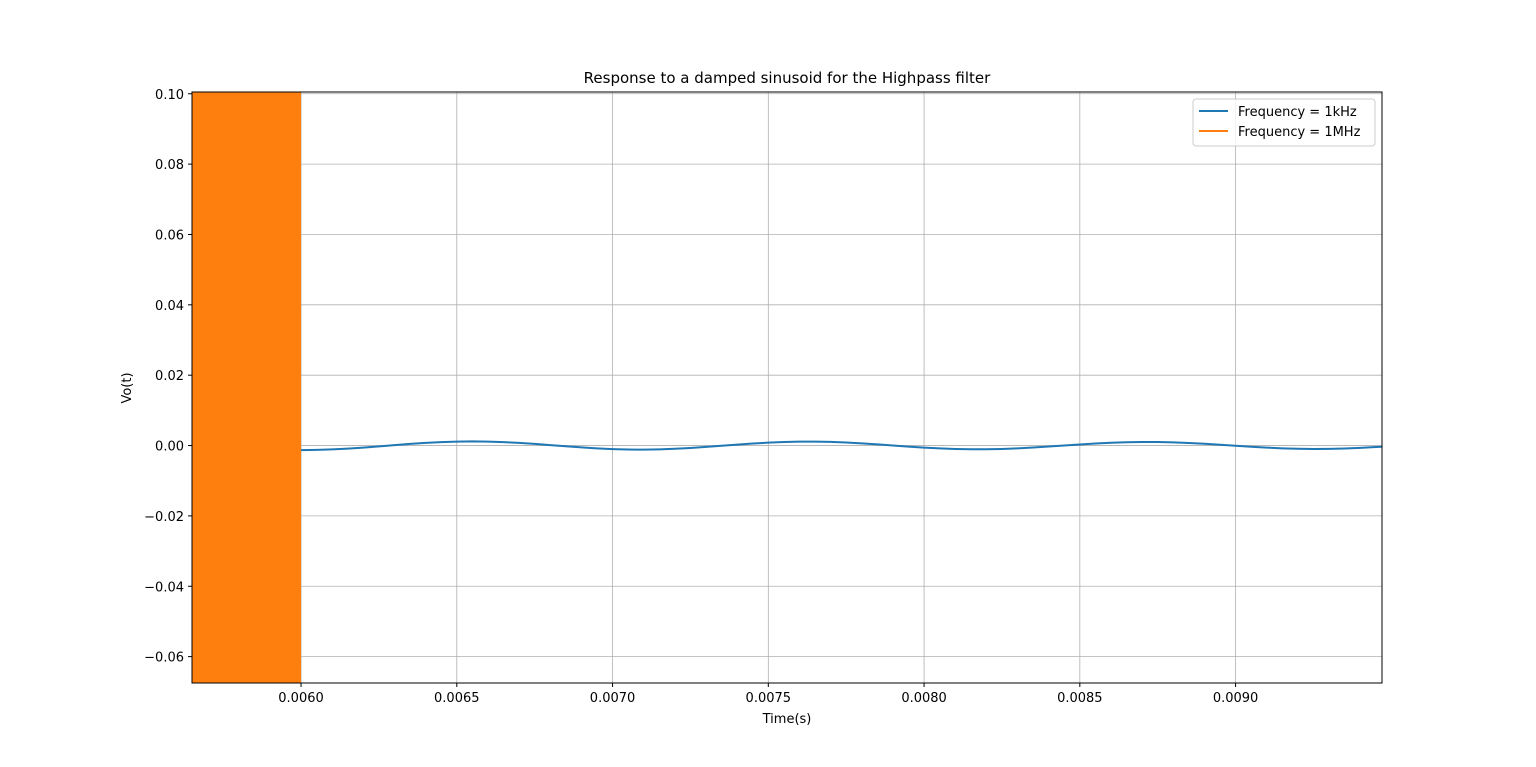 Image resolution: width=1536 pixels, height=767 pixels. What do you see at coordinates (164, 587) in the screenshot?
I see `y-tick-label: −0.04` at bounding box center [164, 587].